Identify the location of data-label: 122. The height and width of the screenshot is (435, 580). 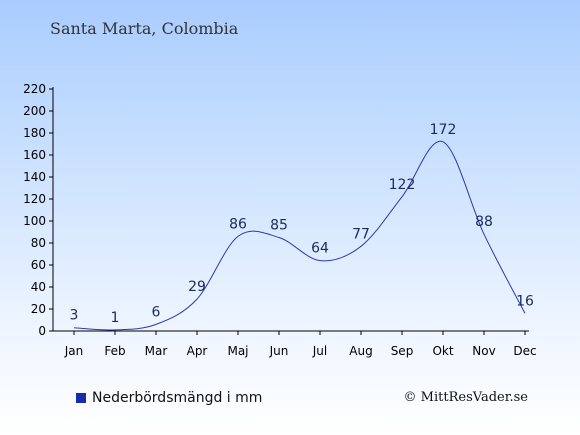
(402, 185).